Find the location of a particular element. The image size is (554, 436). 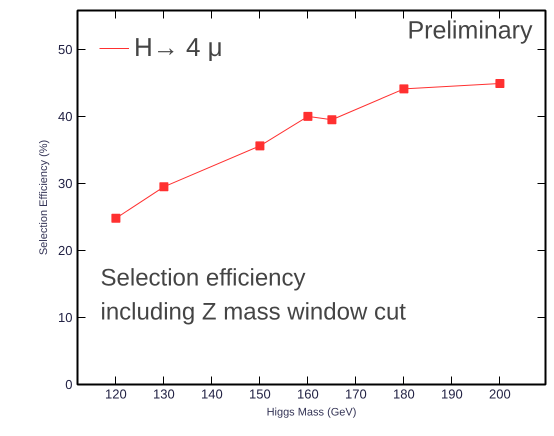

x-tick-label: 120 is located at coordinates (116, 394).